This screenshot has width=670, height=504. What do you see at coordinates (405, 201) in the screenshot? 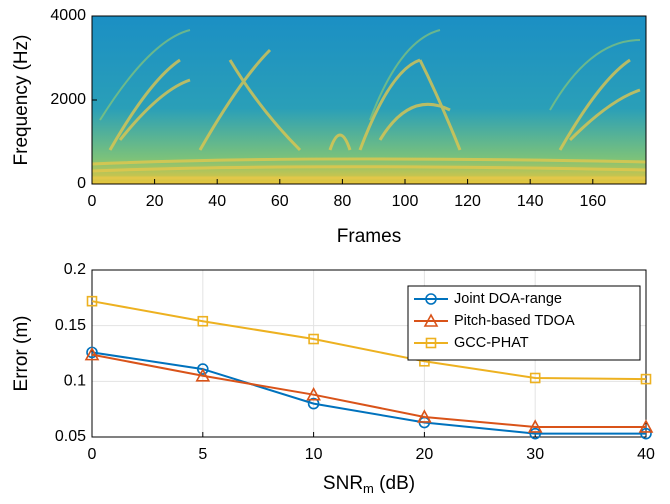
I see `x-tick-label: 100` at bounding box center [405, 201].